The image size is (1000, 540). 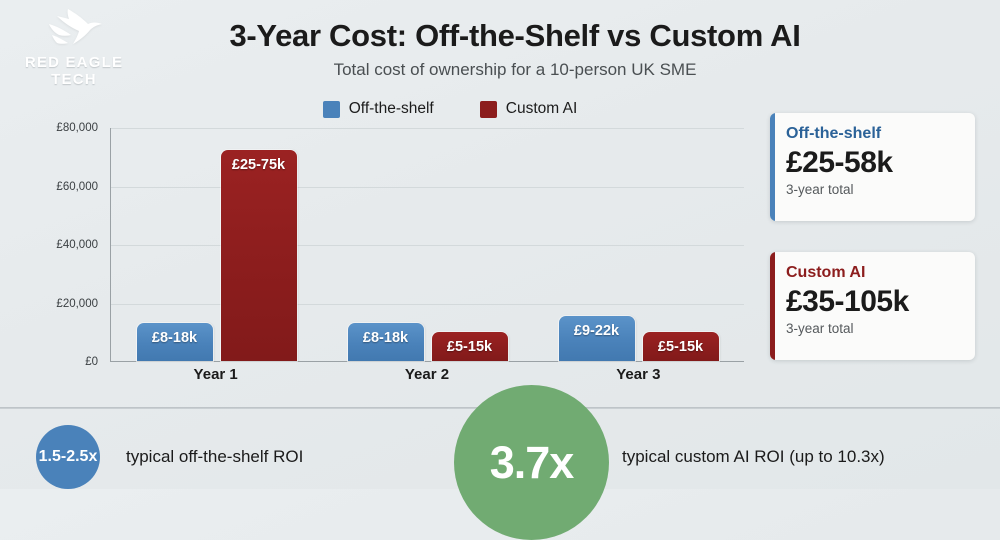 I want to click on summary-card-custom-ai: Custom AI £35-105k 3-year total, so click(x=872, y=306).